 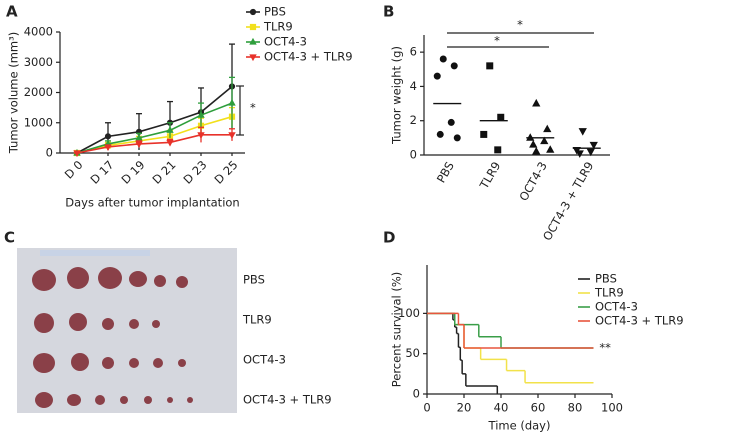 I want to click on x-tick-label: D 21, so click(x=163, y=172).